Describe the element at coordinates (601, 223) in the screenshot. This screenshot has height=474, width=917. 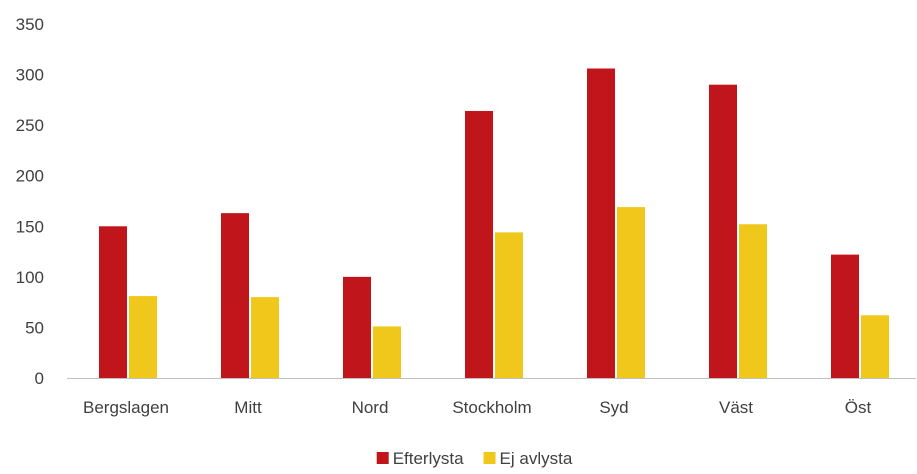
I see `bar-efterlysta-syd` at that location.